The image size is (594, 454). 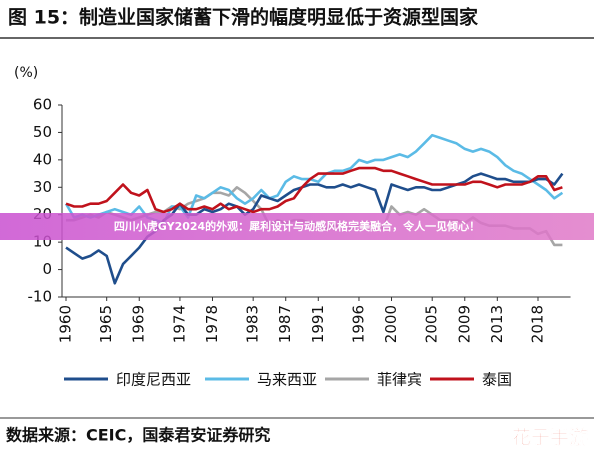 What do you see at coordinates (243, 17) in the screenshot?
I see `chart-title: 图 15：制造业国家储蓄下滑的幅度明显低于资源型国家` at bounding box center [243, 17].